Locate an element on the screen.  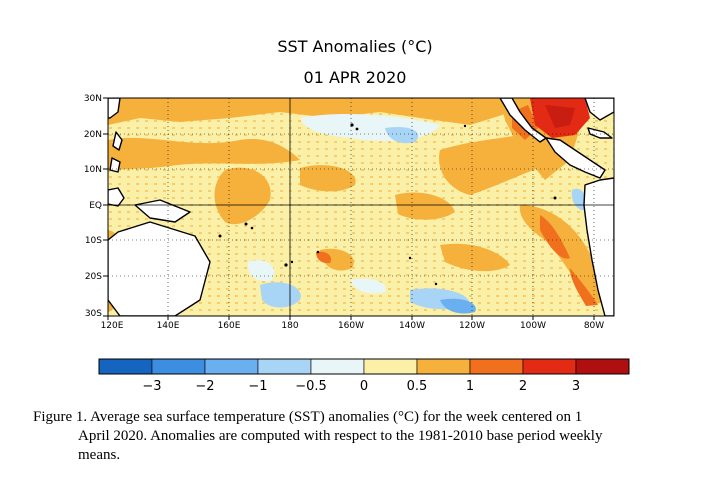
colorbar-label-neg3: −3 is located at coordinates (151, 386).